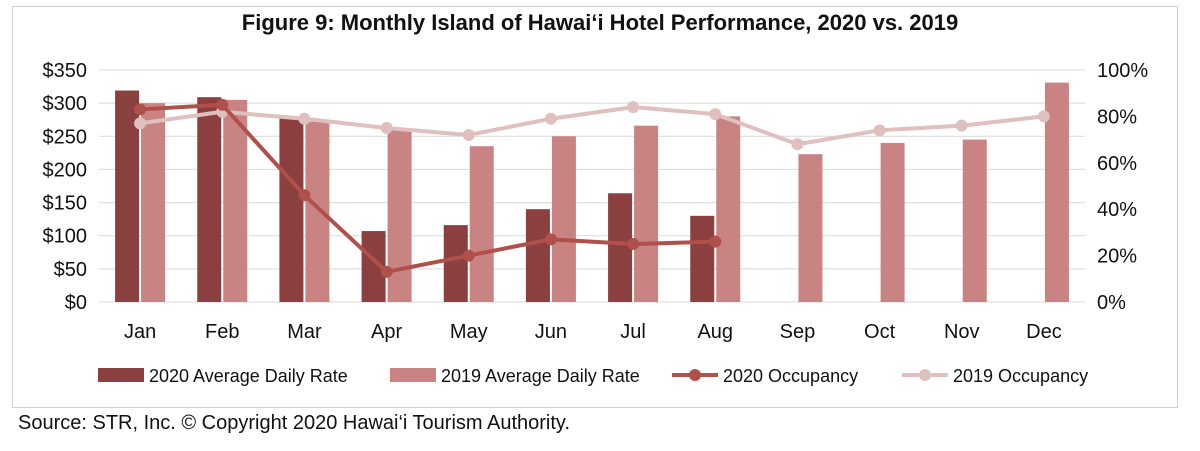  What do you see at coordinates (386, 332) in the screenshot?
I see `x-tick-label: Apr` at bounding box center [386, 332].